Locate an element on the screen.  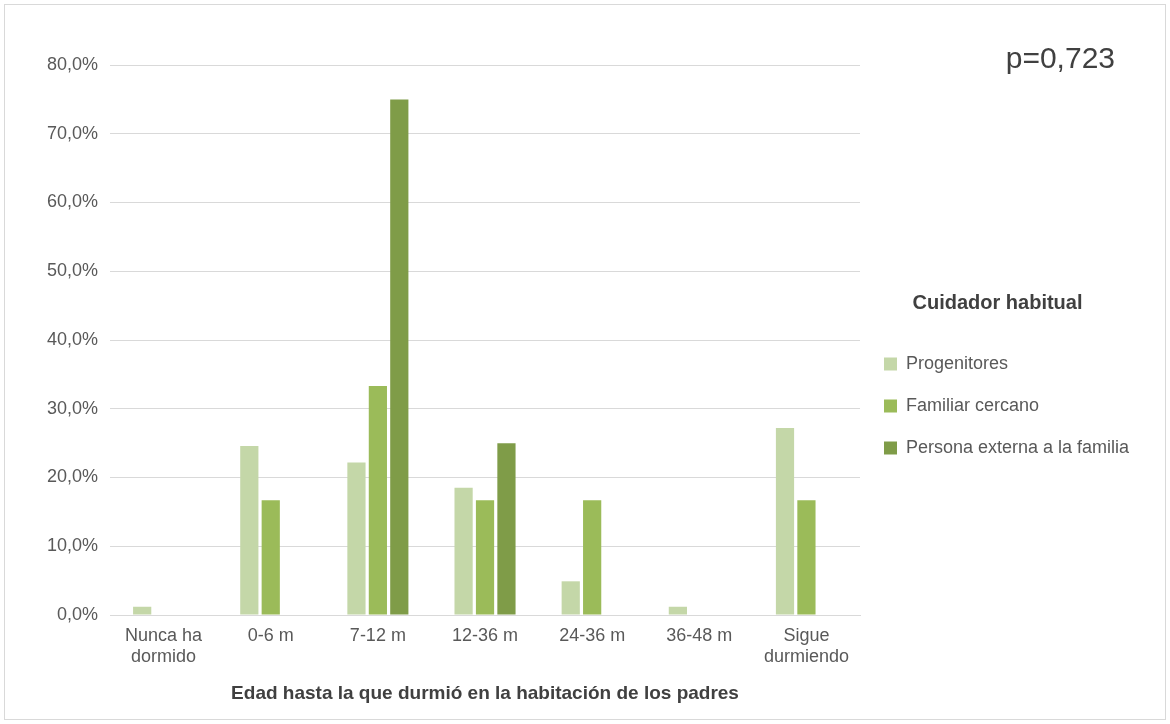
y-tick-label: 20,0% is located at coordinates (72, 476).